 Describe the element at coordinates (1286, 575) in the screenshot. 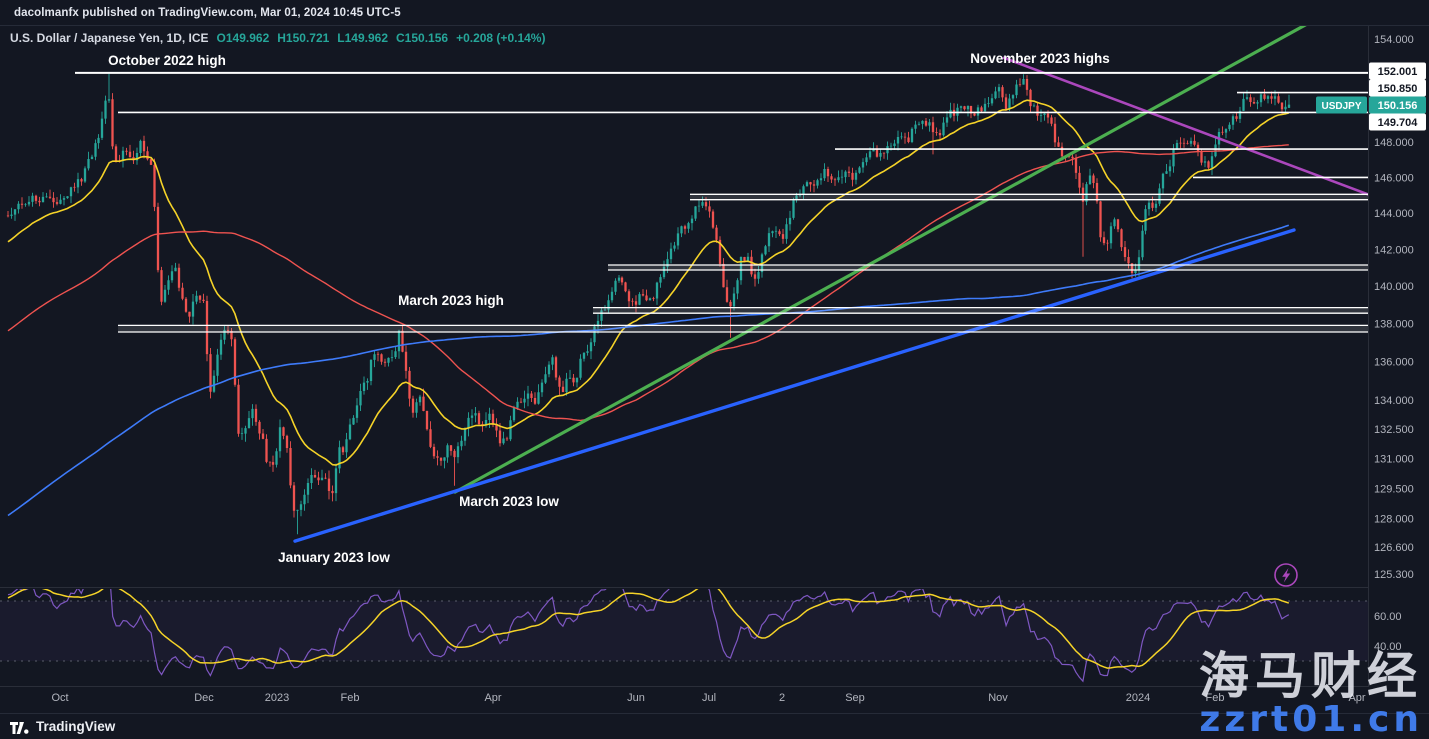

I see `flash-icon` at that location.